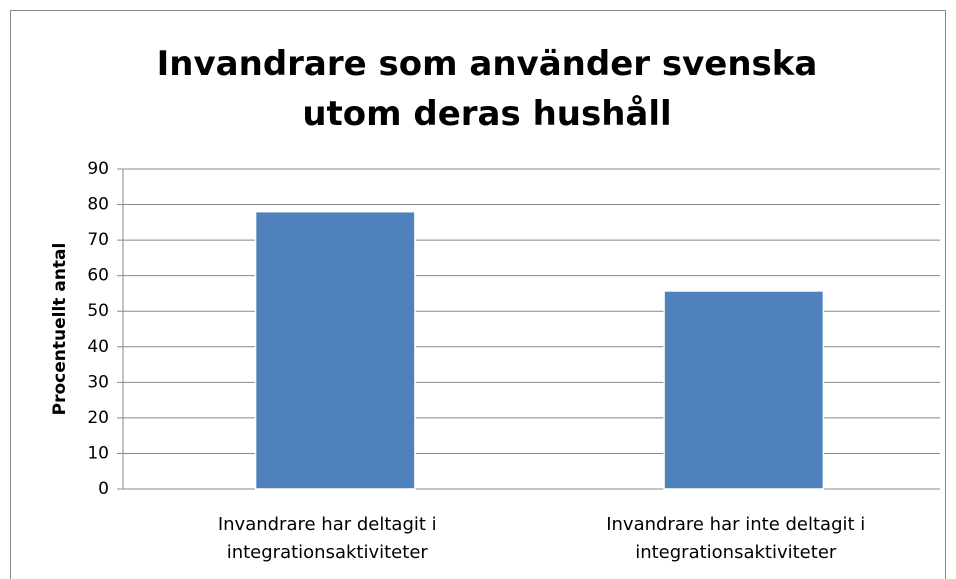 Image resolution: width=956 pixels, height=579 pixels. I want to click on y-tick-label: 0, so click(103, 489).